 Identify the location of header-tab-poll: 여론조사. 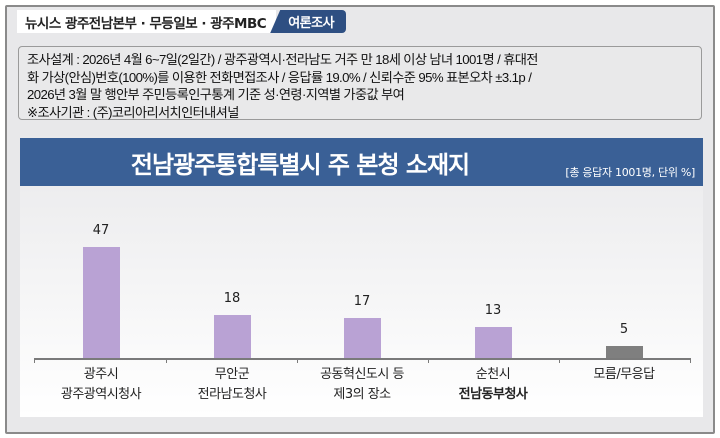
(308, 21).